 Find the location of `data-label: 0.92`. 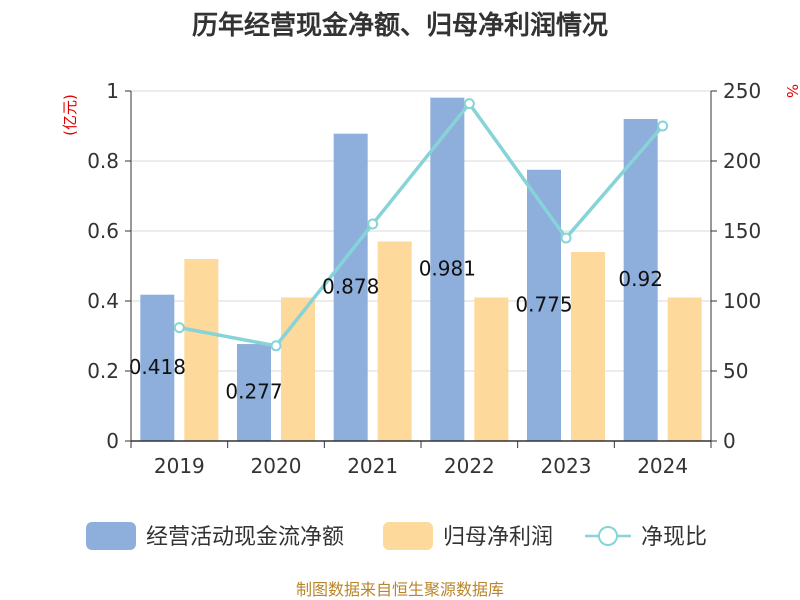

data-label: 0.92 is located at coordinates (640, 279).